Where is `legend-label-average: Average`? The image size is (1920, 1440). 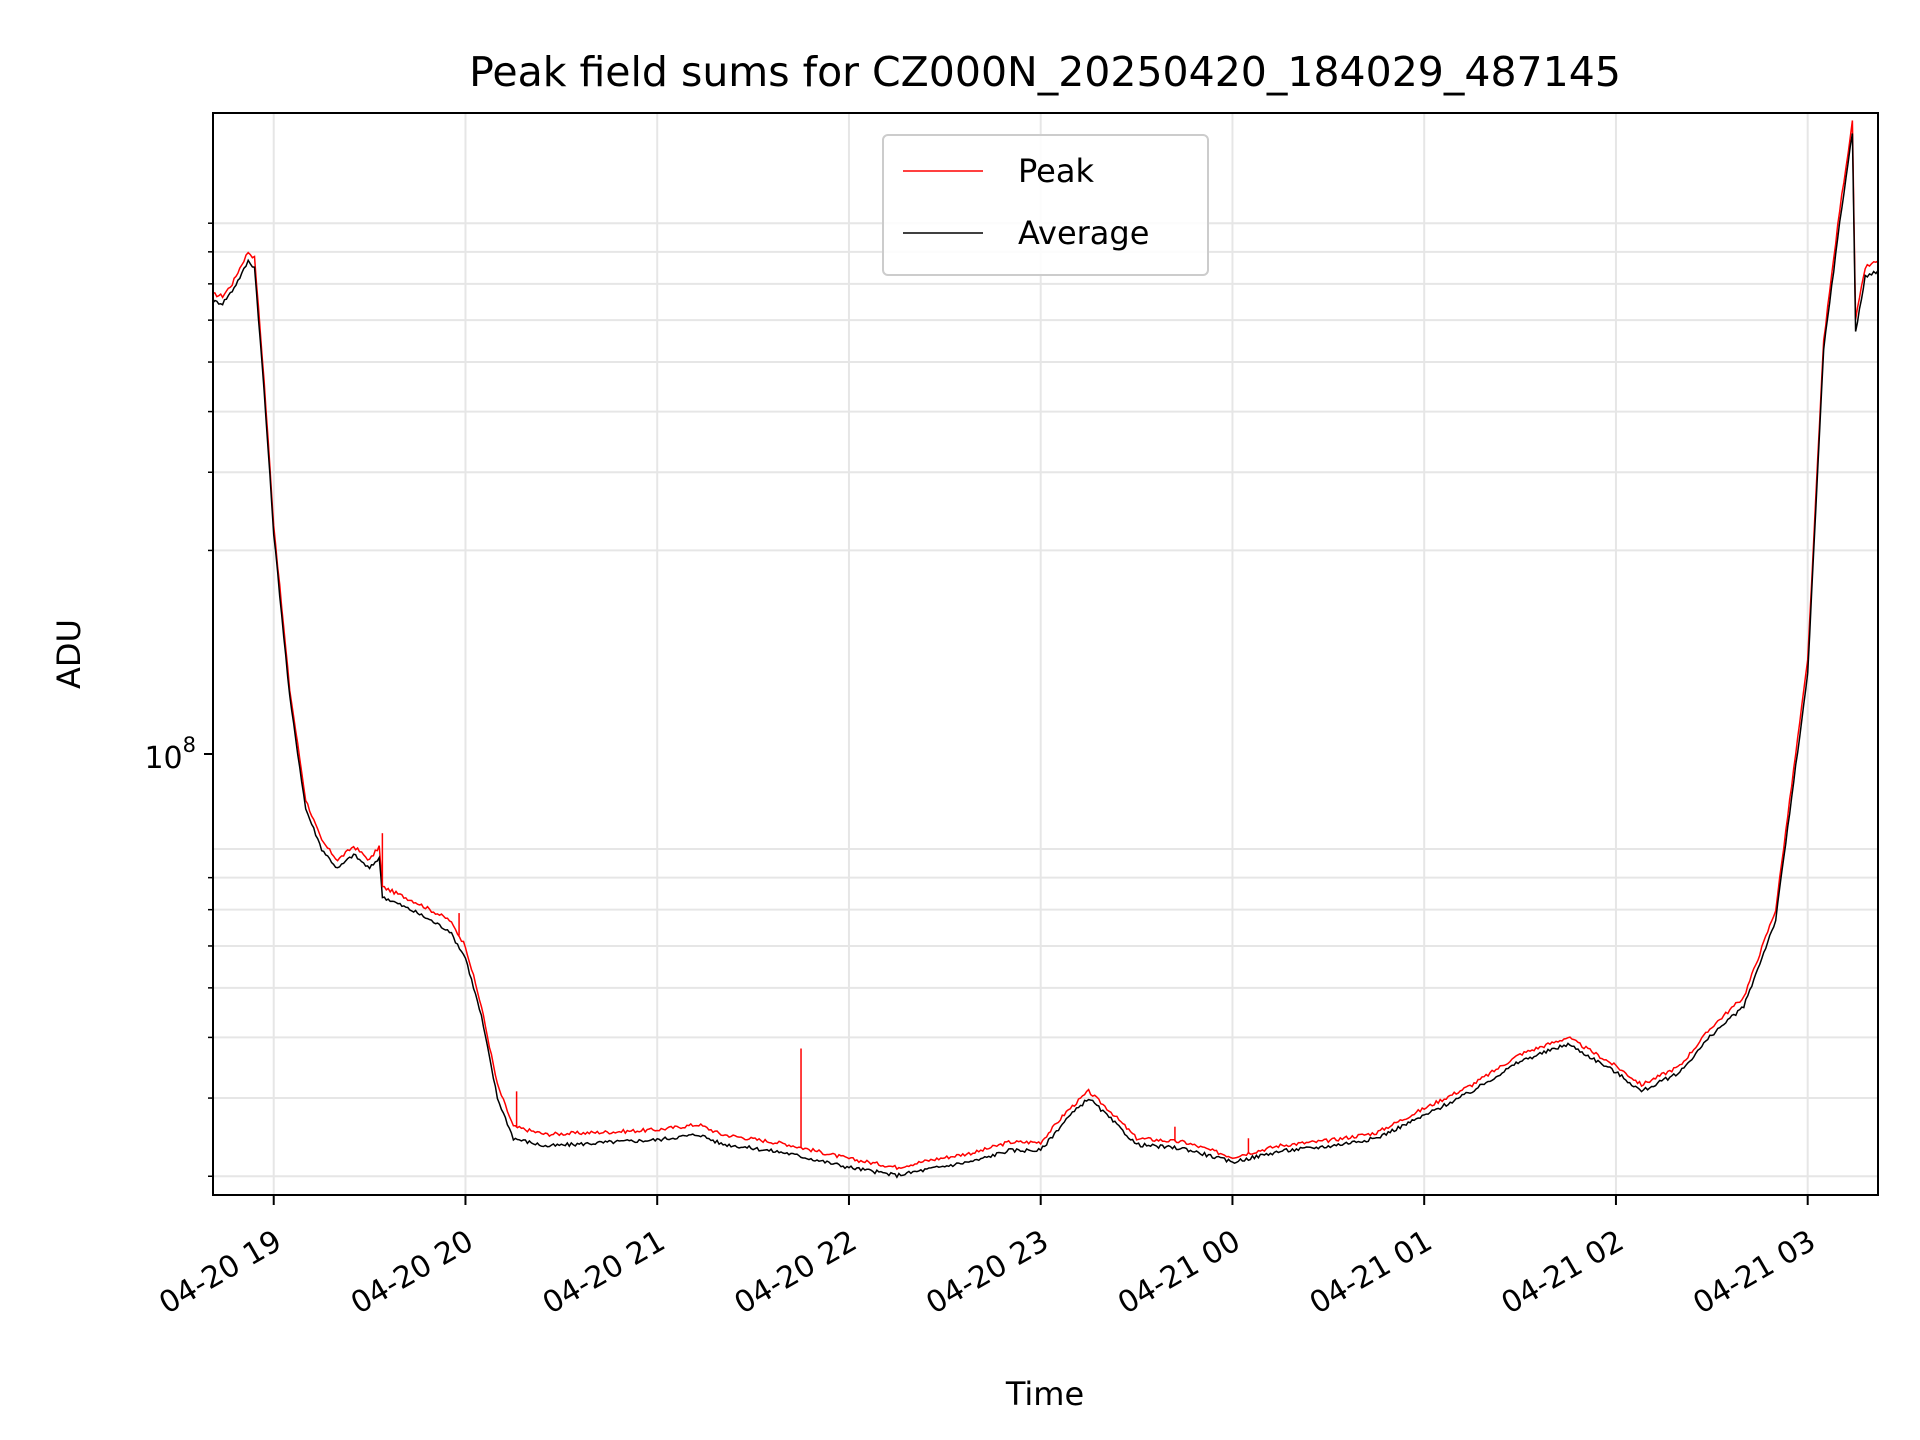 legend-label-average: Average is located at coordinates (1083, 233).